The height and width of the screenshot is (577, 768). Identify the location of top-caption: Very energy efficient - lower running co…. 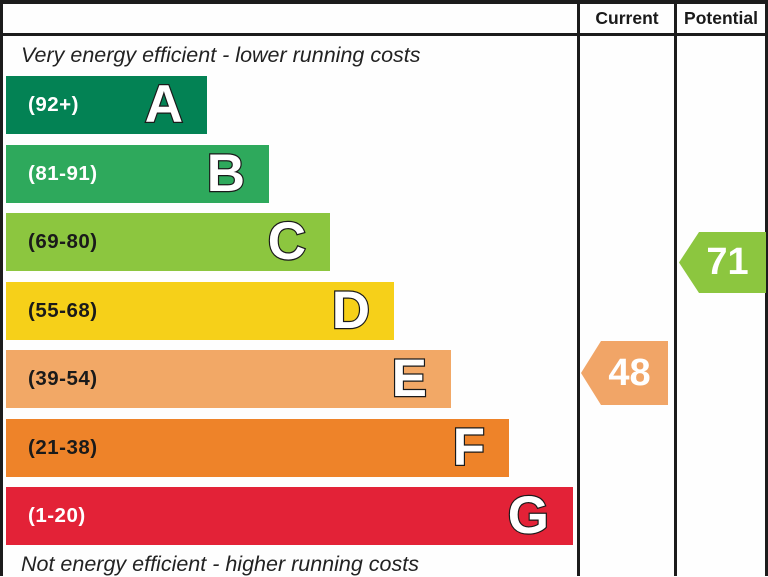
(221, 55).